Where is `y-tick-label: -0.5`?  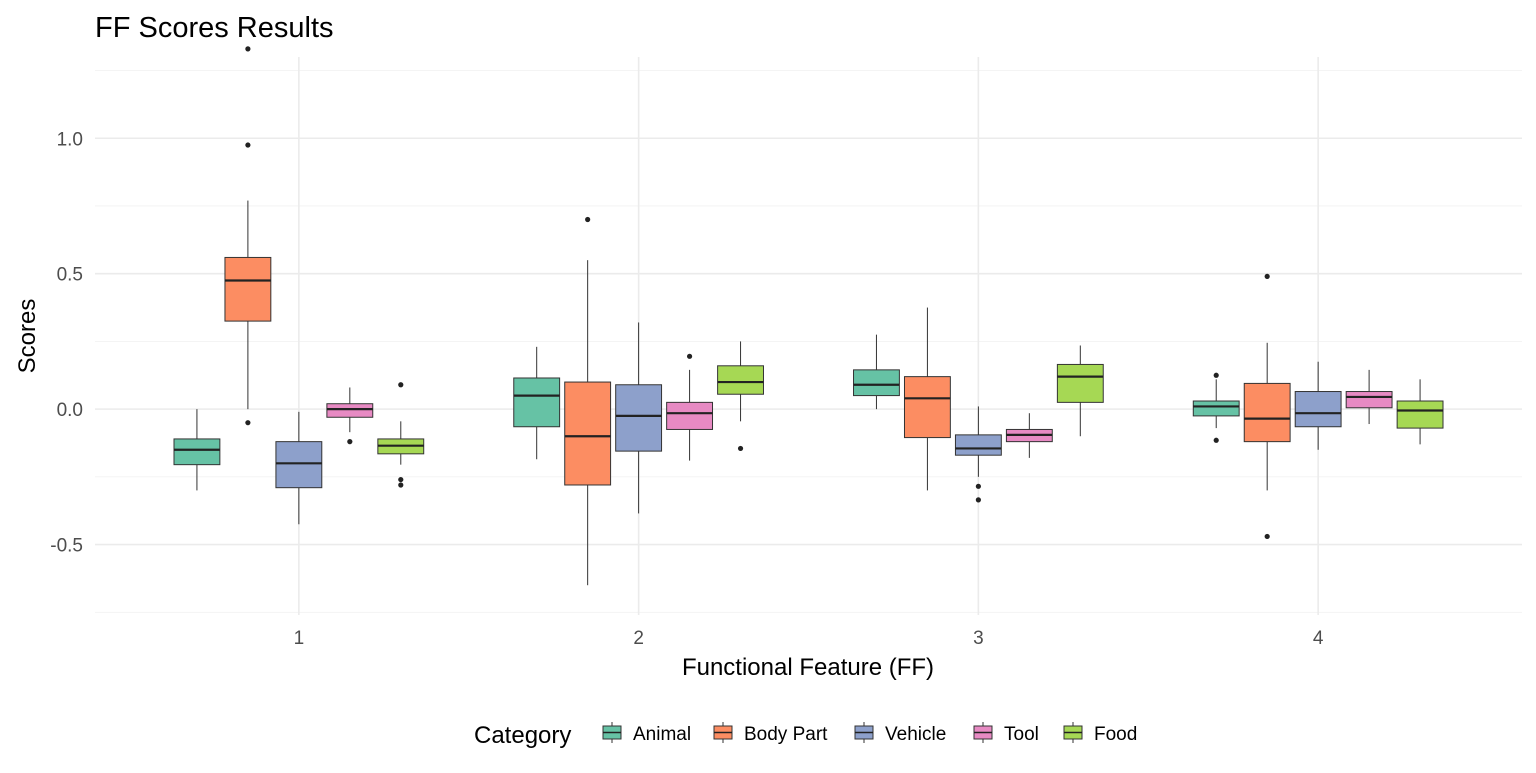 y-tick-label: -0.5 is located at coordinates (66, 546).